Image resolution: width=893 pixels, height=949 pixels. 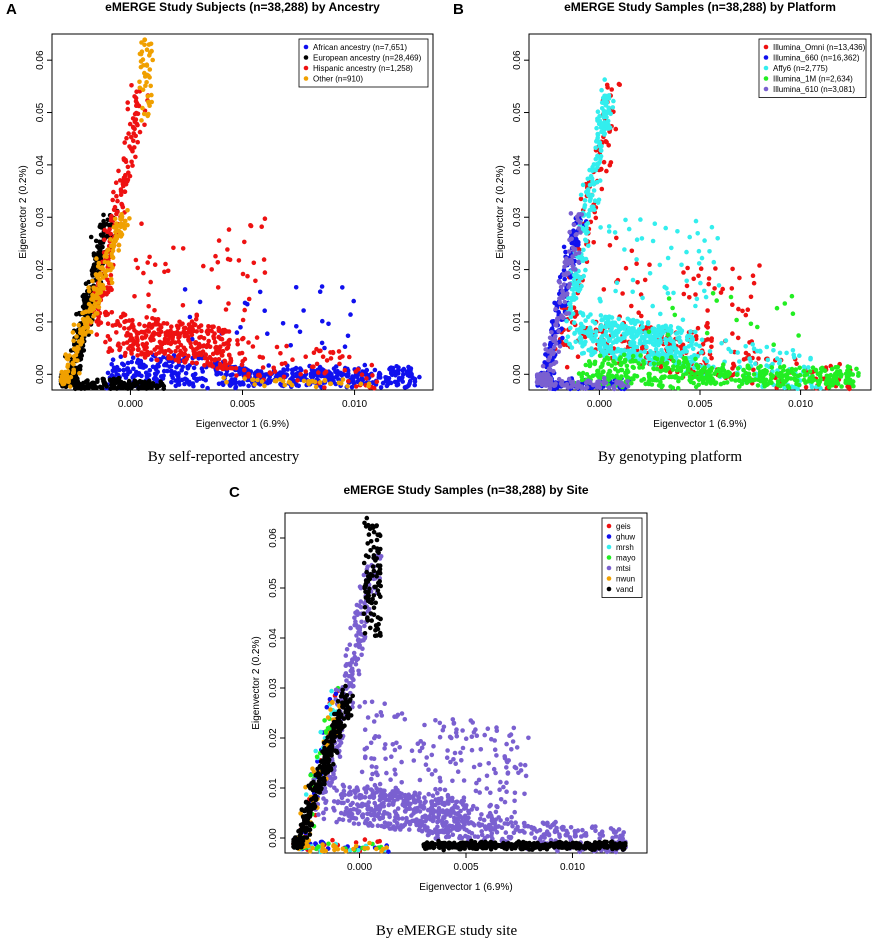 What do you see at coordinates (360, 47) in the screenshot?
I see `legend-label: African ancestry (n=7,651)` at bounding box center [360, 47].